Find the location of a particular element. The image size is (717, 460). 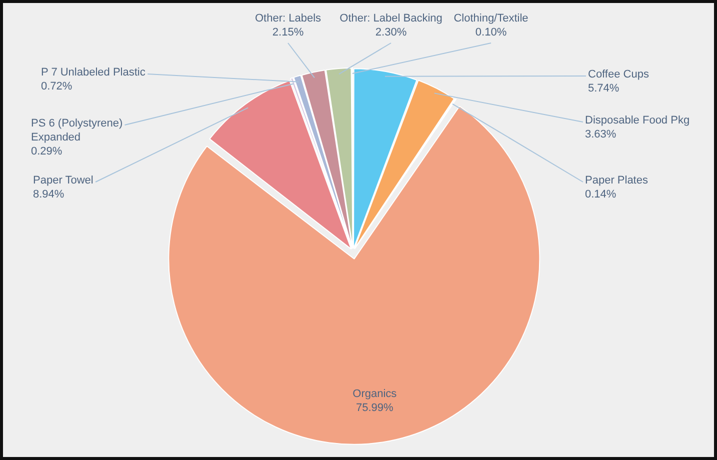

data-label: 0.72% is located at coordinates (56, 86).